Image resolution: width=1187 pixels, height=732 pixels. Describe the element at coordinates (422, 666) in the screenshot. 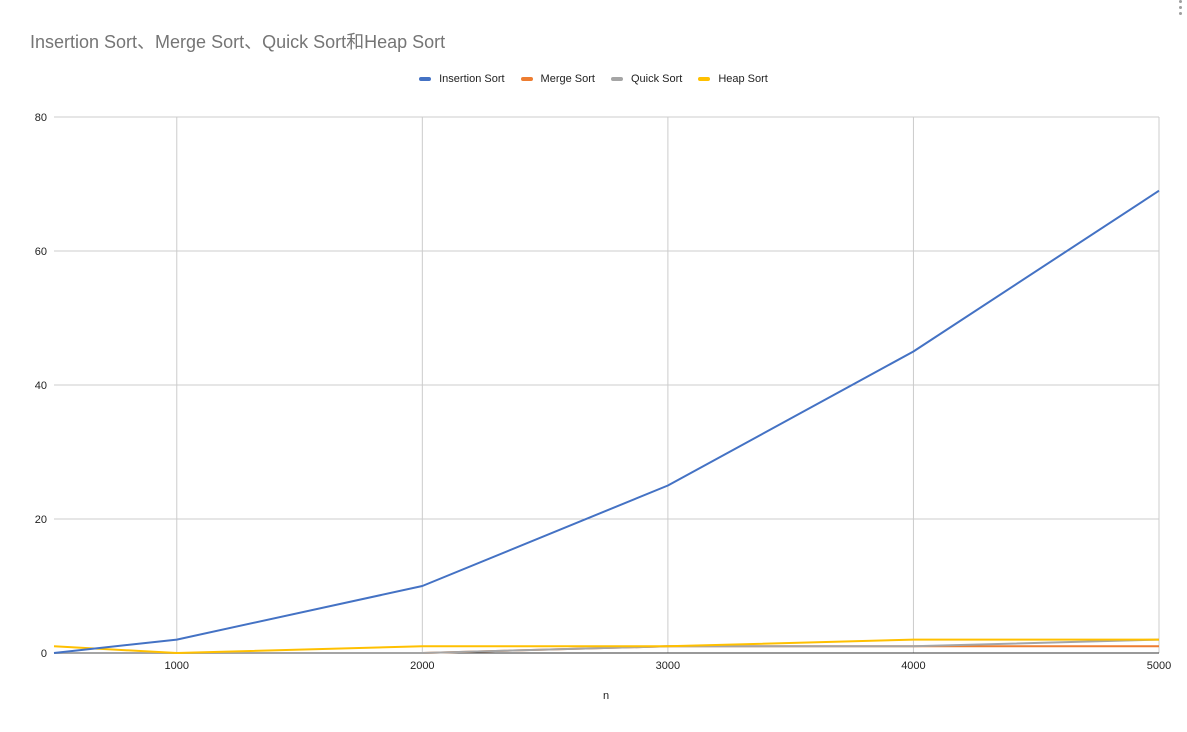

I see `x-tick-label: 2000` at that location.